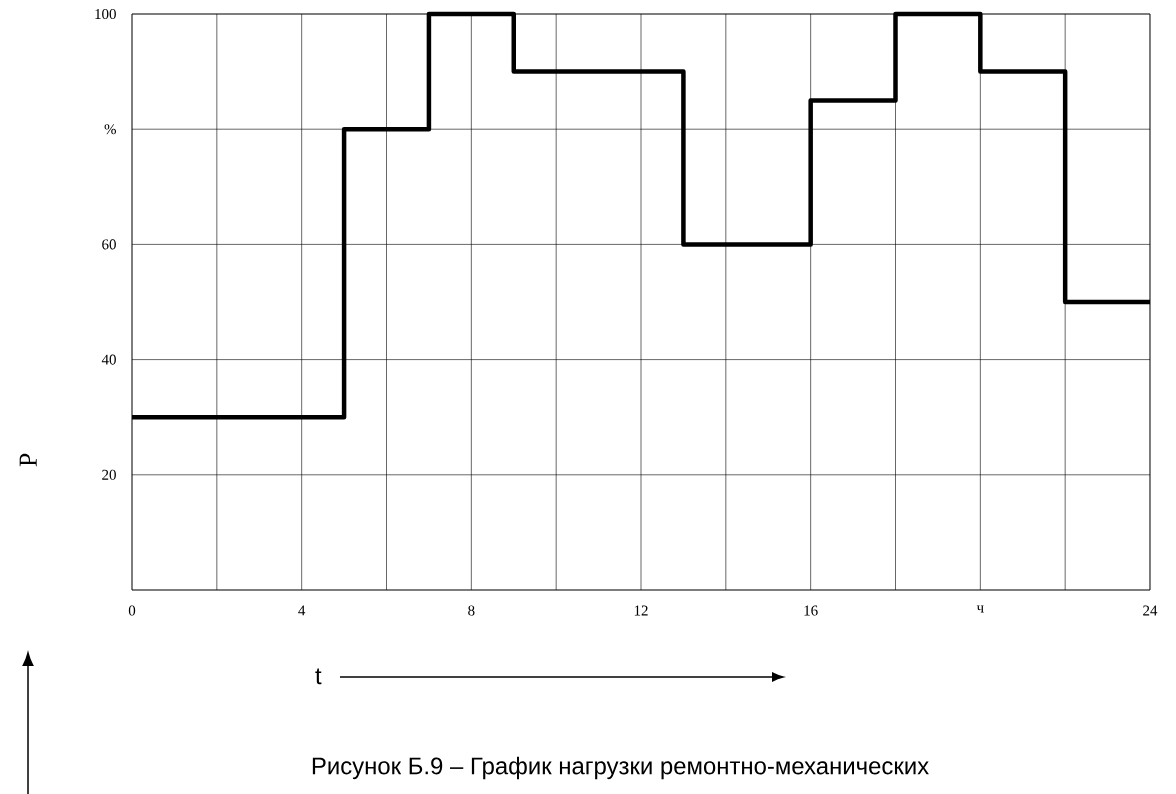  Describe the element at coordinates (132, 610) in the screenshot. I see `x-tick-label: 0` at that location.